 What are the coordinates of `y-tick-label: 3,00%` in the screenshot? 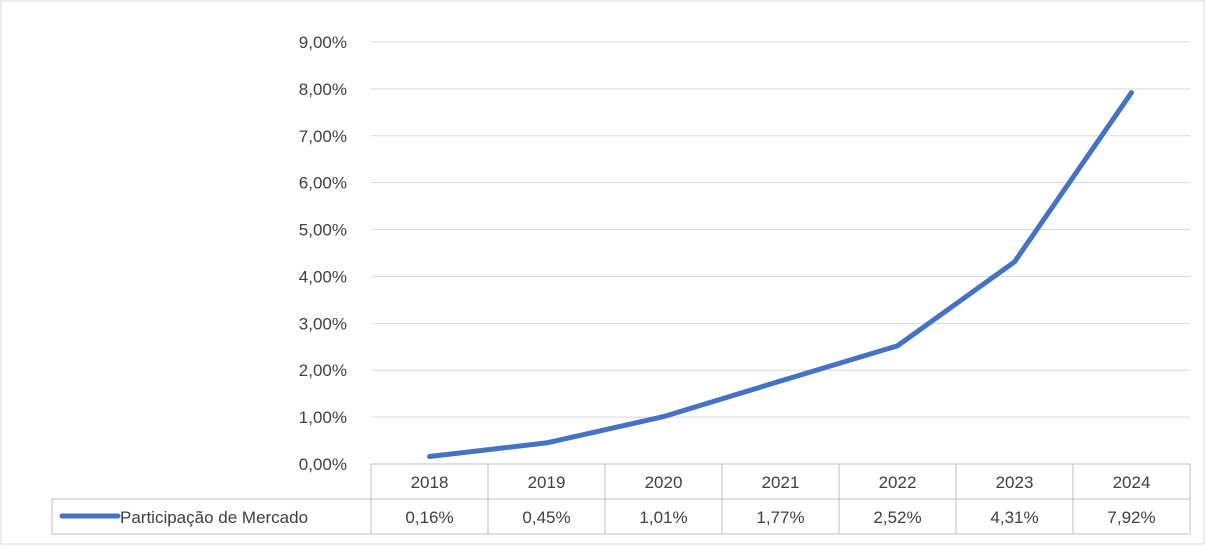 It's located at (323, 323).